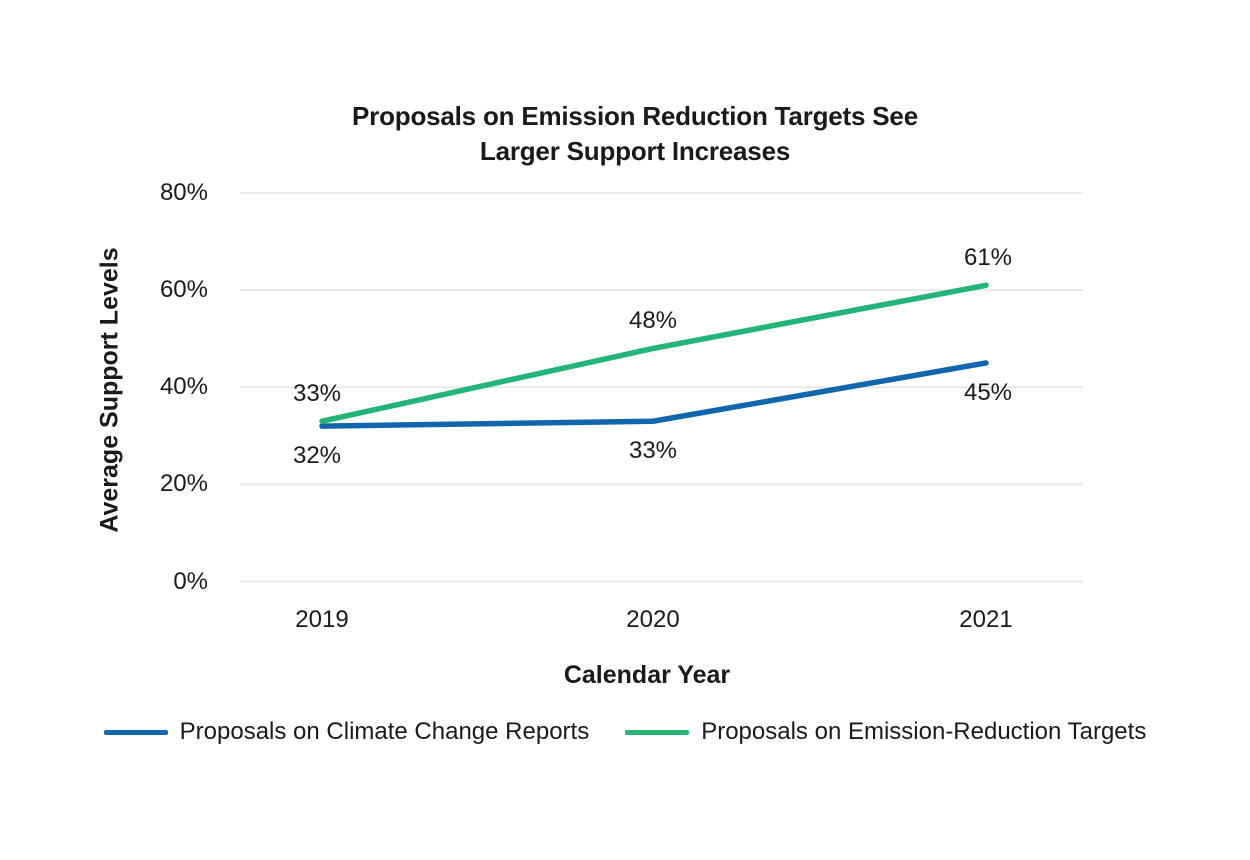 This screenshot has height=860, width=1250. What do you see at coordinates (647, 675) in the screenshot?
I see `x-axis-title: Calendar Year` at bounding box center [647, 675].